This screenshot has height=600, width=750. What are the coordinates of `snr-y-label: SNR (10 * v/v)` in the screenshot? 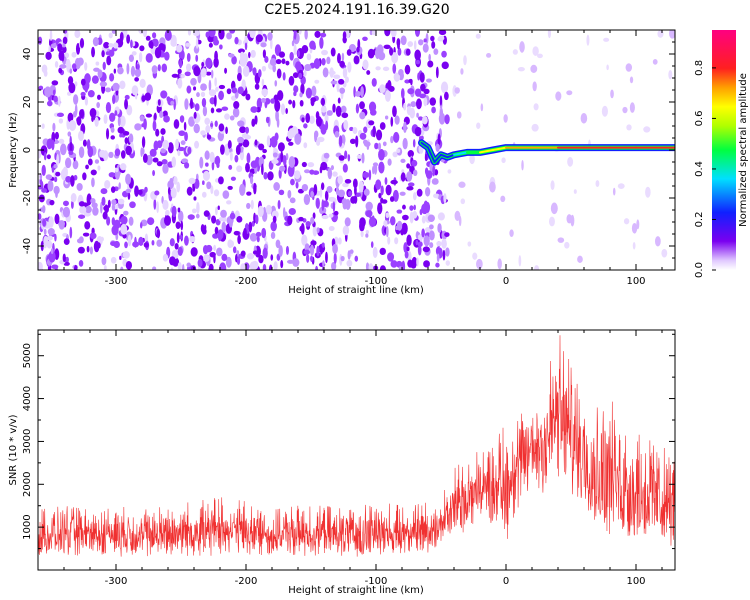 It's located at (13, 449).